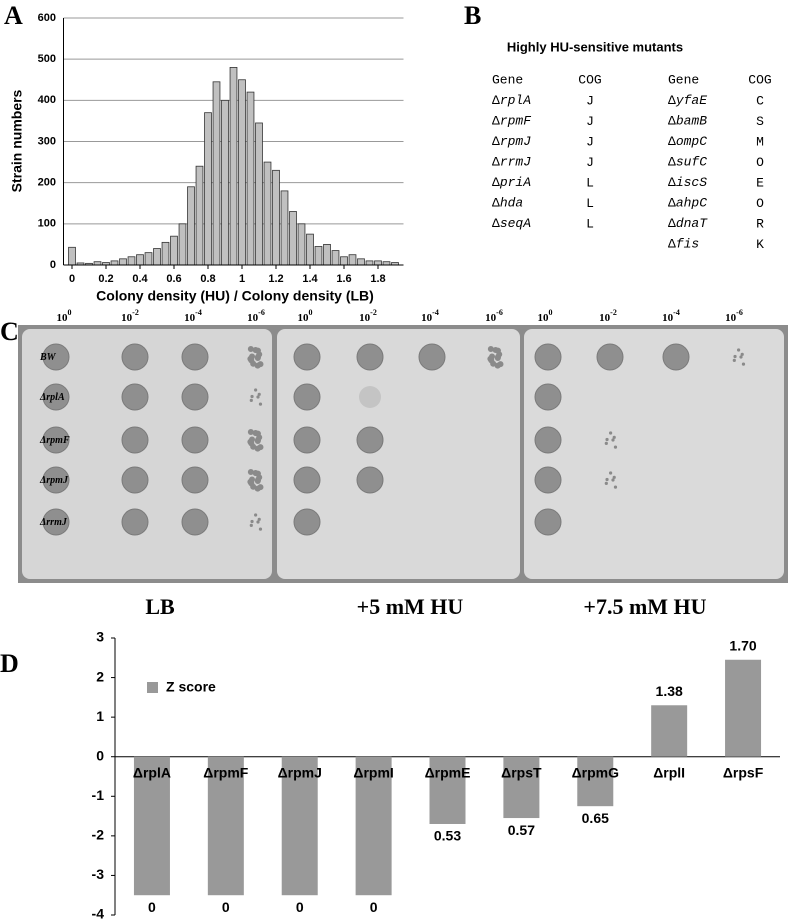 Image resolution: width=800 pixels, height=923 pixels. What do you see at coordinates (760, 182) in the screenshot?
I see `cog-code: E` at bounding box center [760, 182].